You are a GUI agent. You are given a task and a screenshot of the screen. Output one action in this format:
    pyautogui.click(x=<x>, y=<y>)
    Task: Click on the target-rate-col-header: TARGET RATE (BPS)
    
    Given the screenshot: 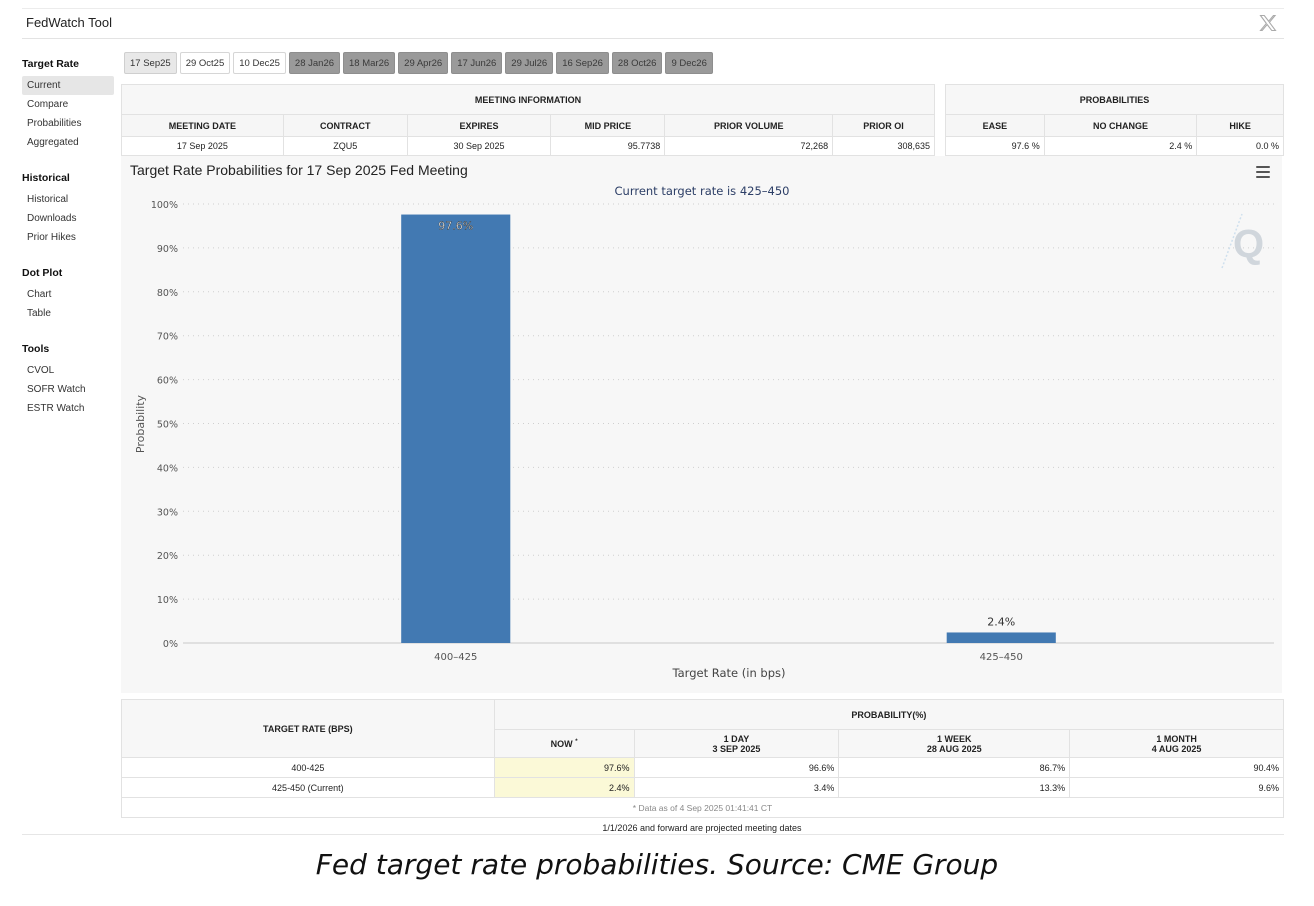 What is the action you would take?
    pyautogui.click(x=308, y=728)
    